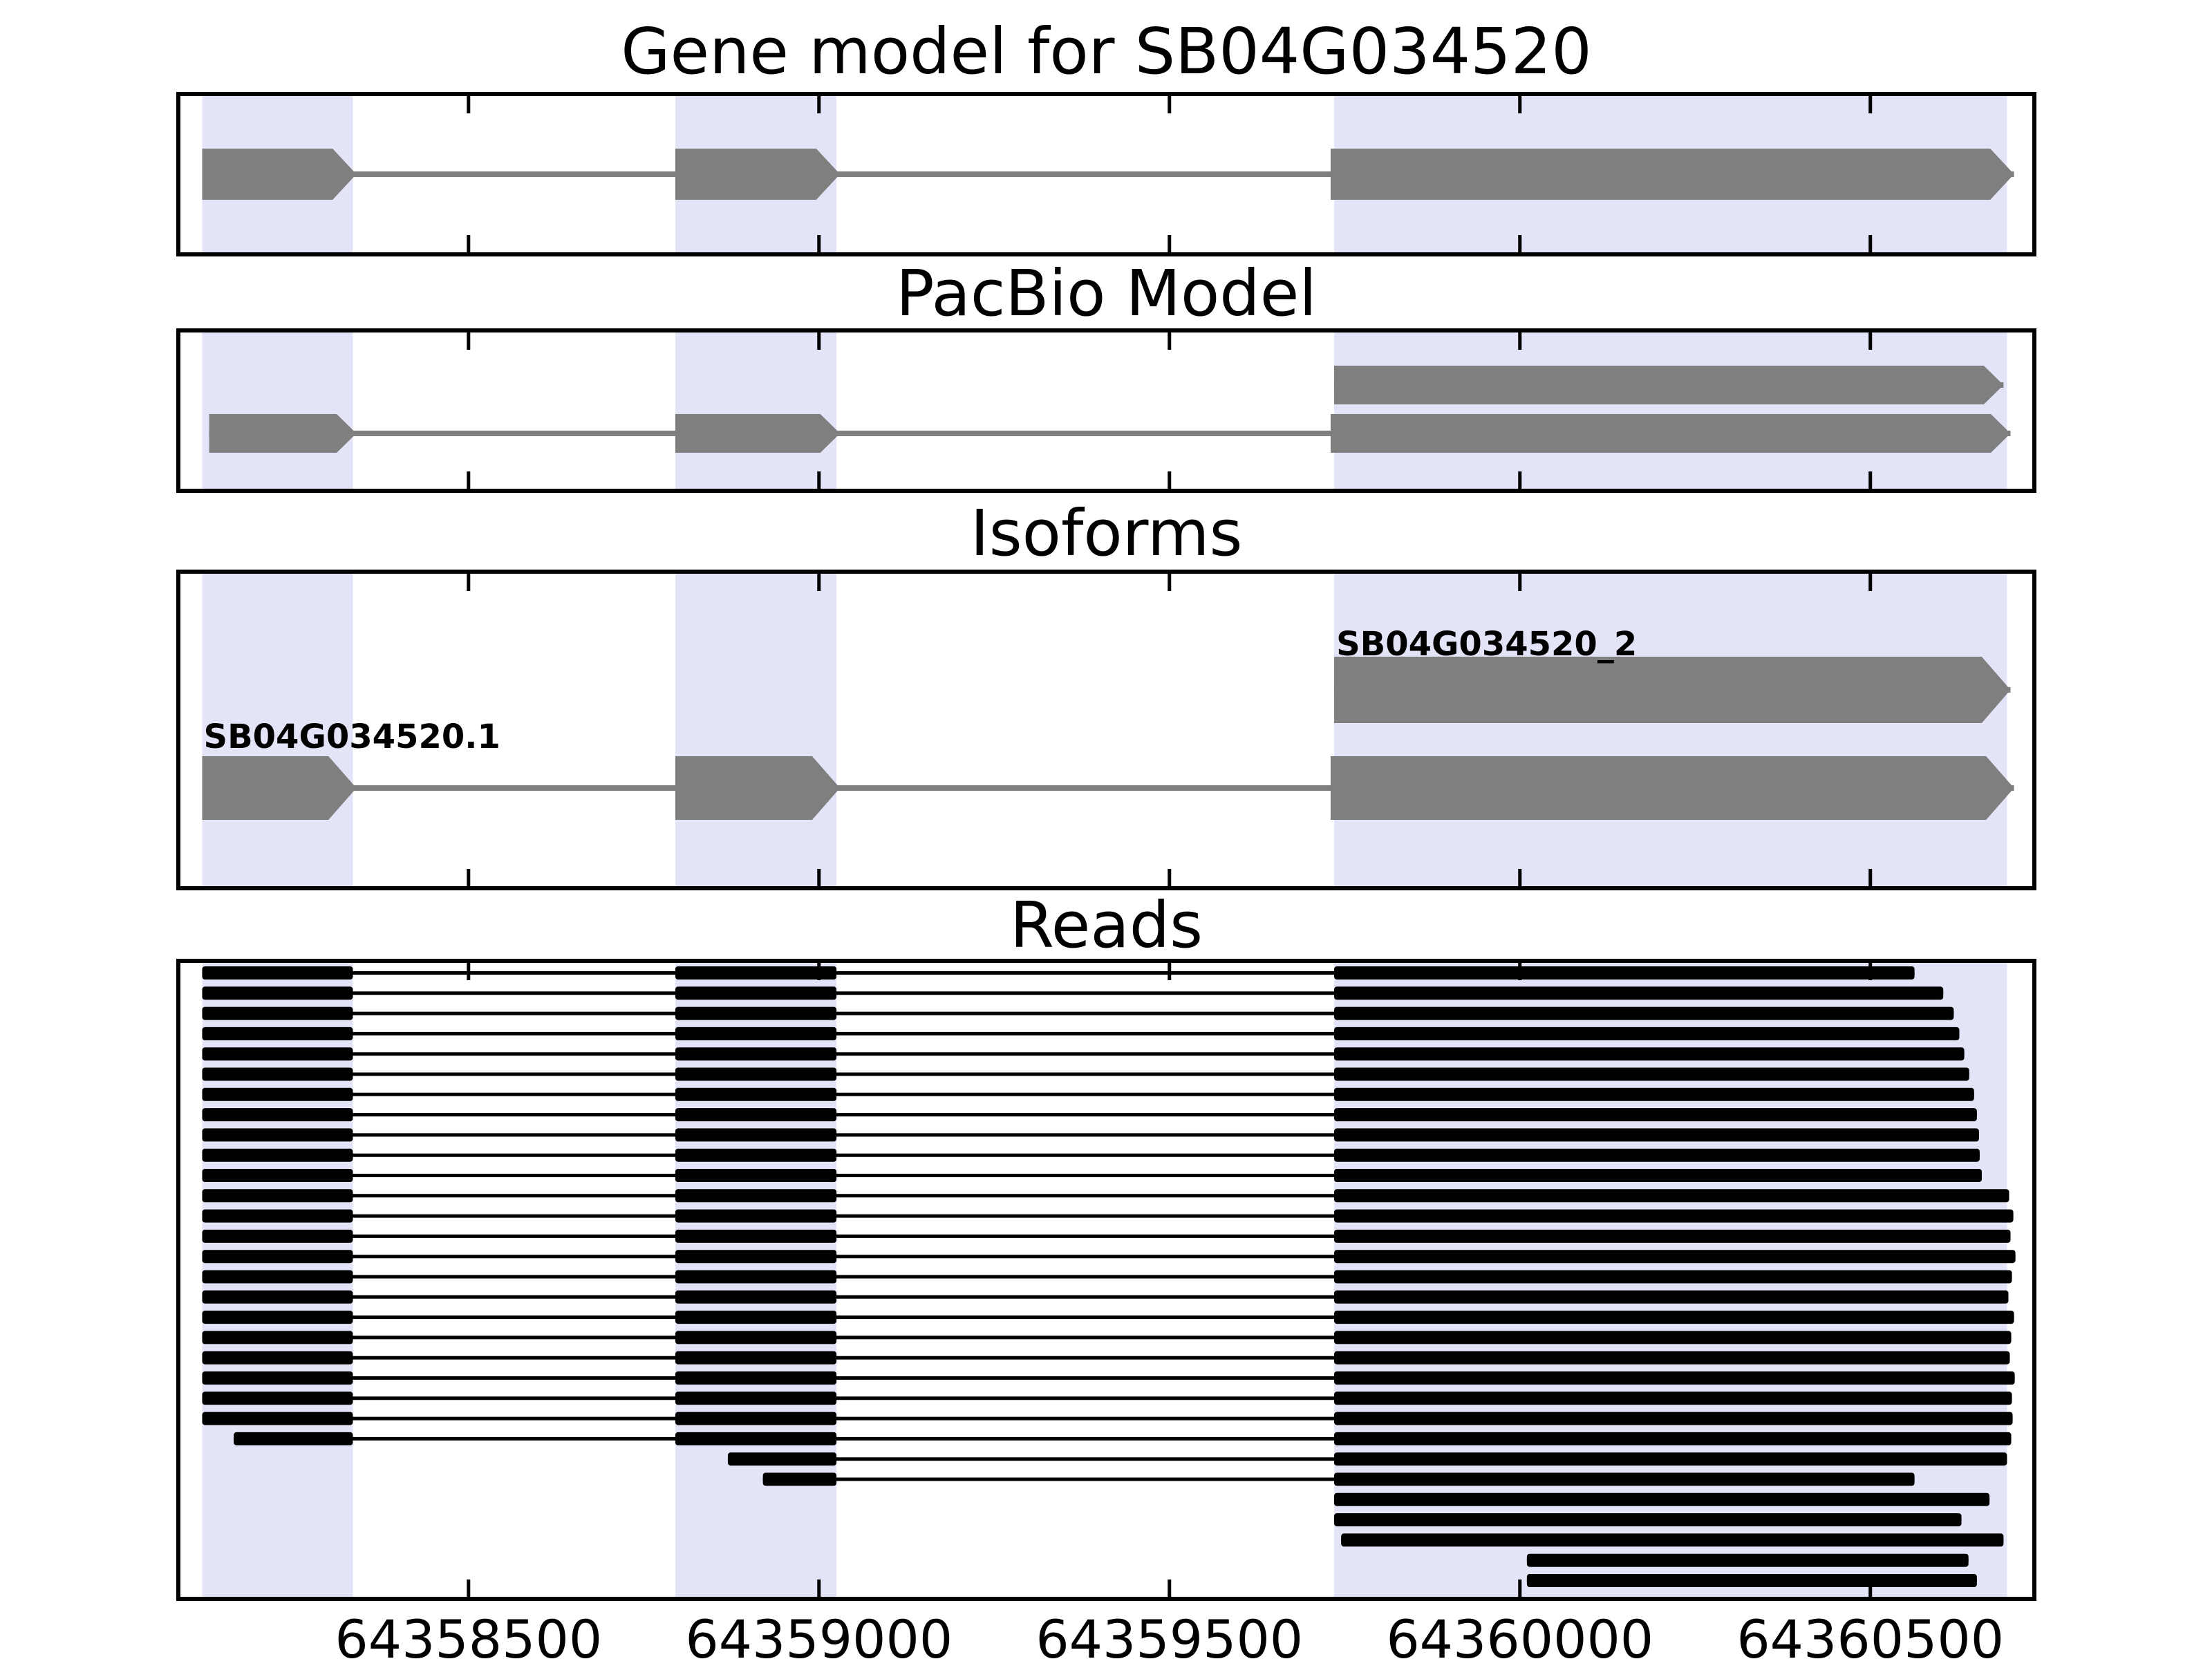 The width and height of the screenshot is (2212, 1659). Describe the element at coordinates (1106, 51) in the screenshot. I see `gene-model-title: Gene model for SB04G034520` at that location.